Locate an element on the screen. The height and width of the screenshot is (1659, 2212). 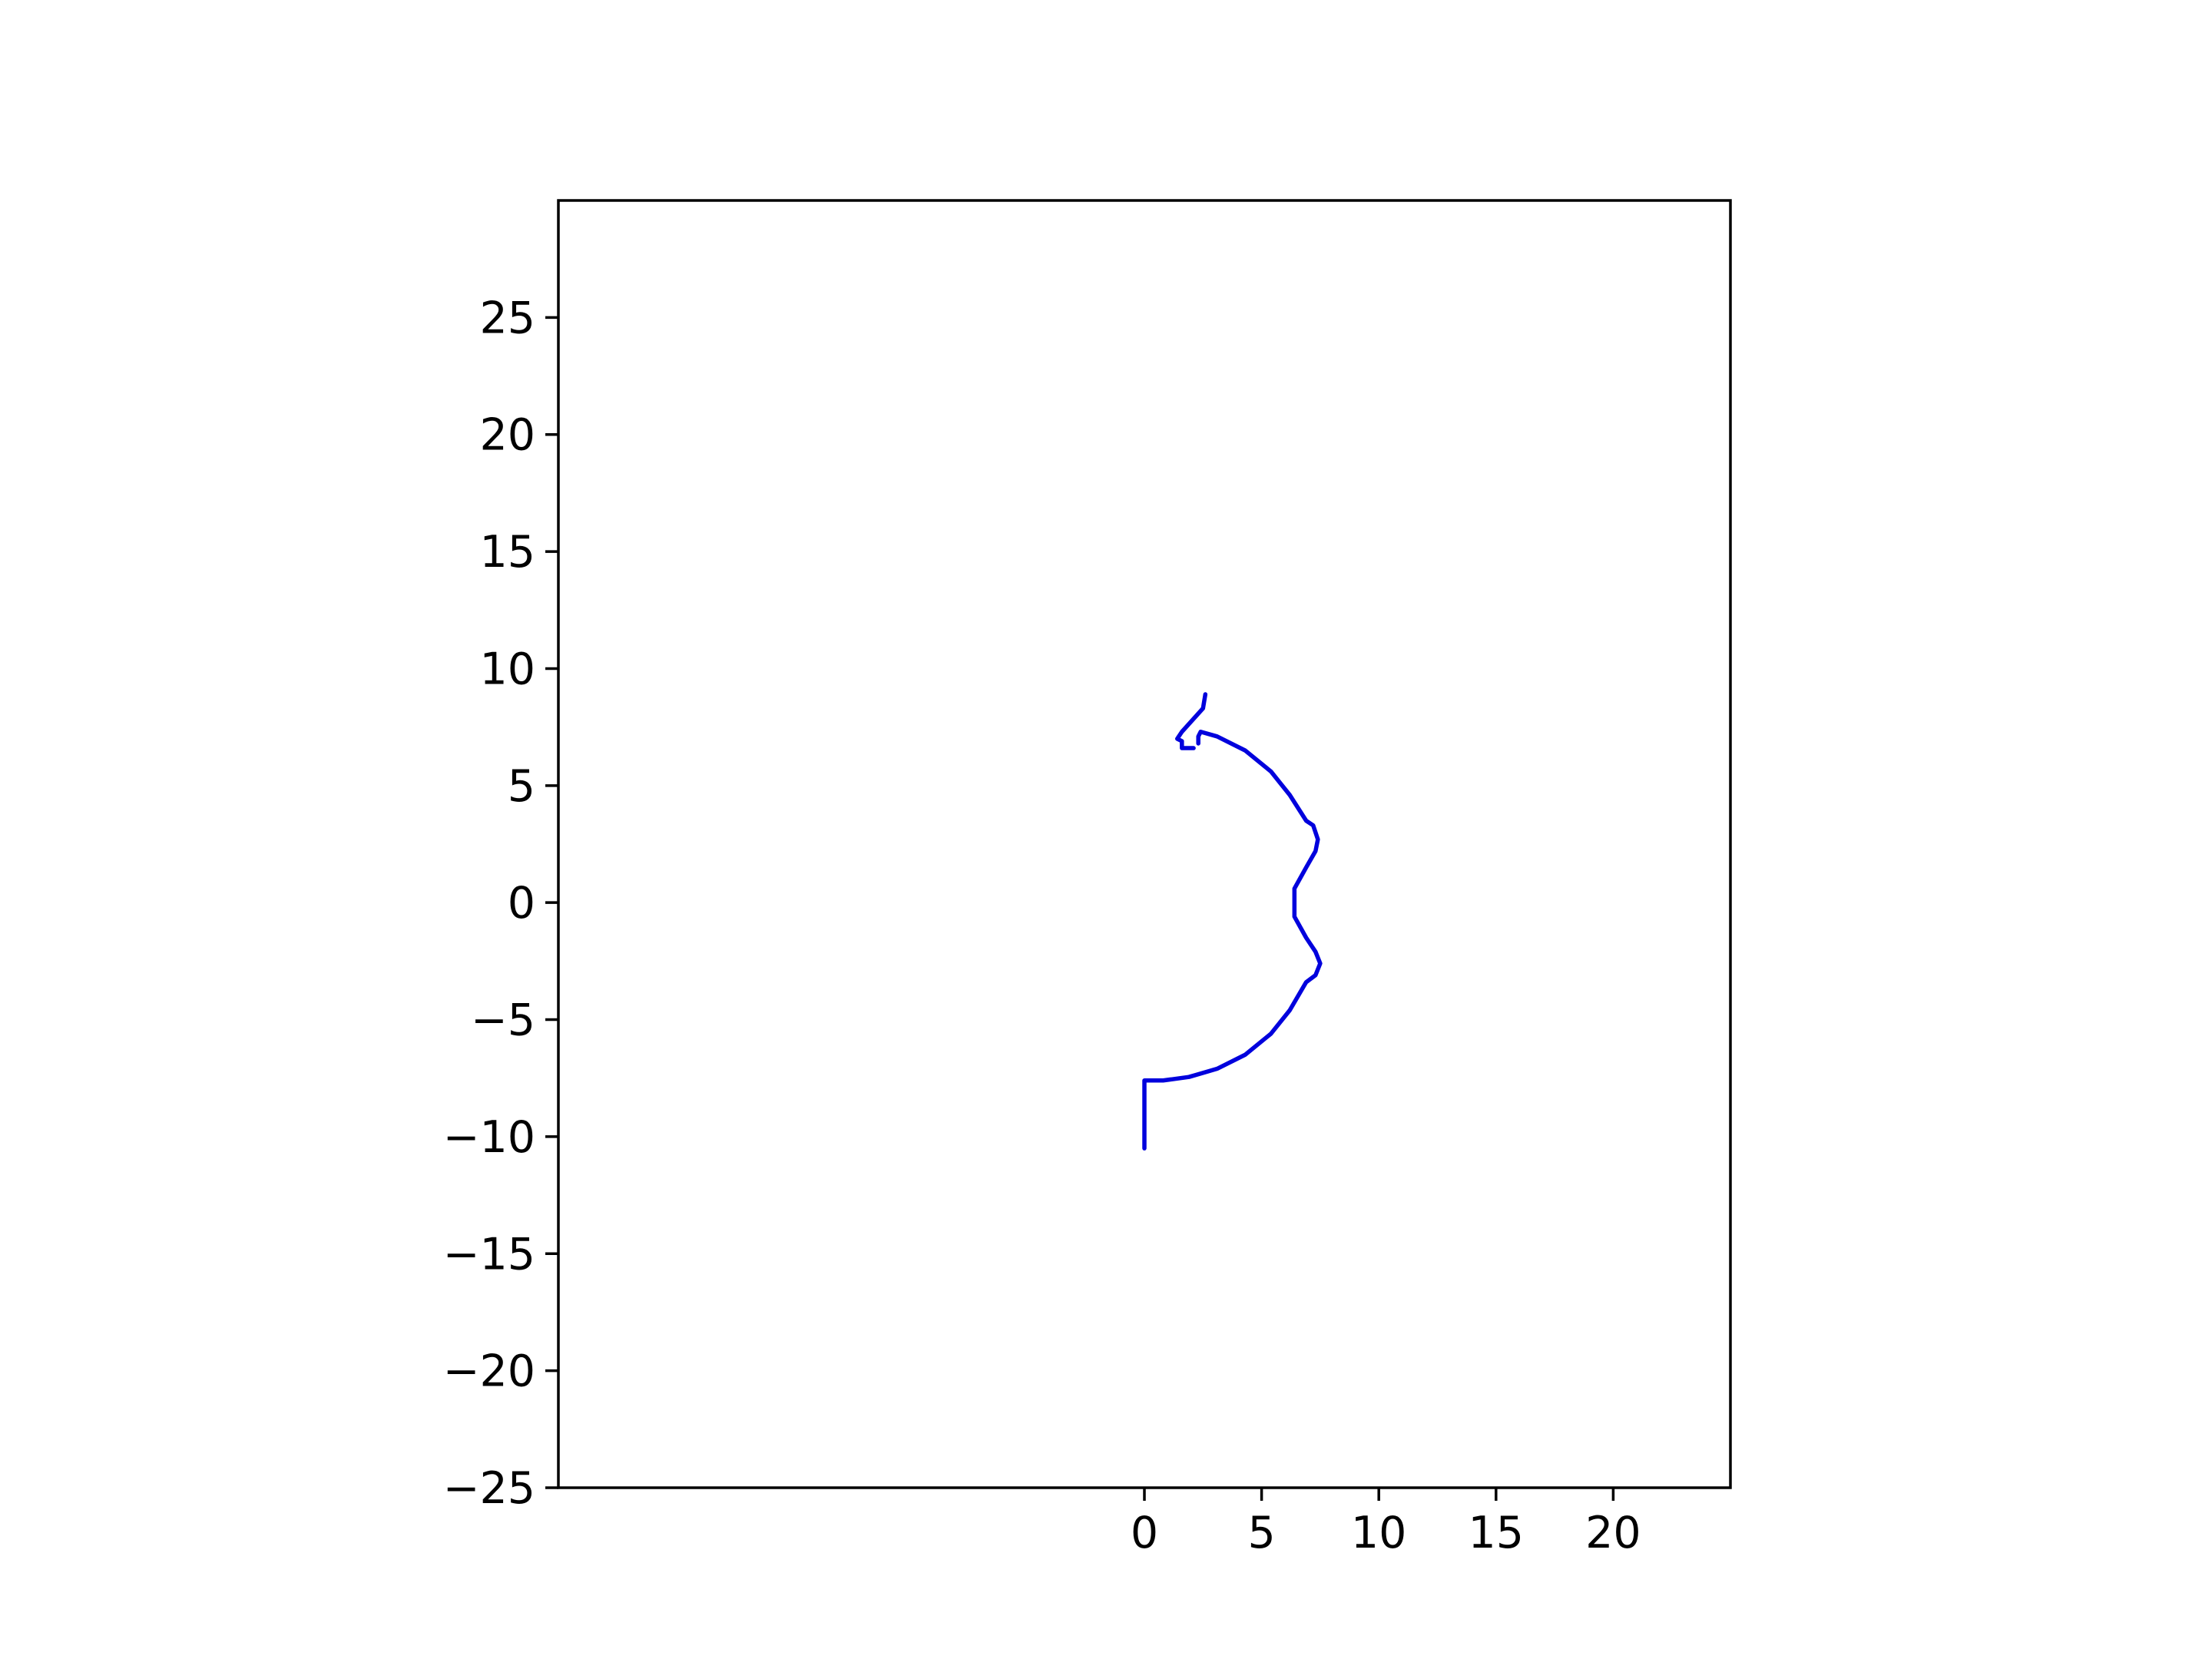
y-tick-label: −25 is located at coordinates (489, 1488).